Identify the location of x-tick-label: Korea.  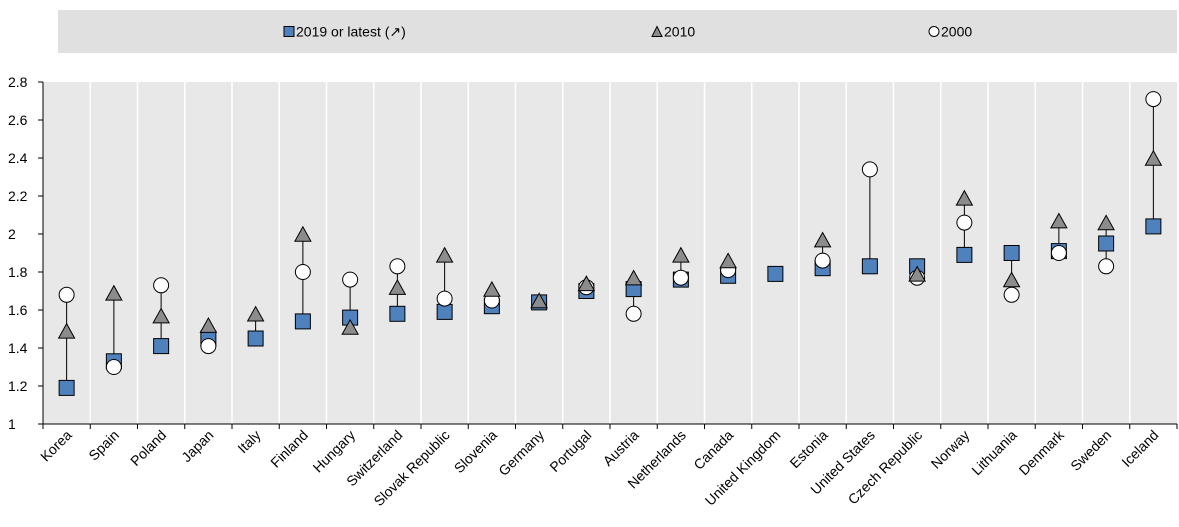
(56, 446).